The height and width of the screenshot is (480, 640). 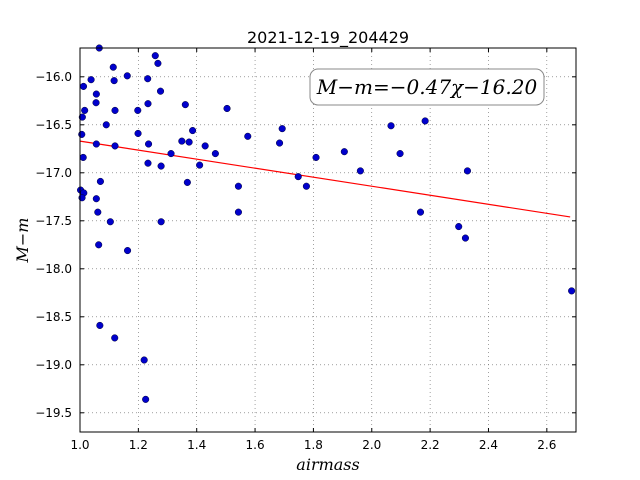 What do you see at coordinates (53, 317) in the screenshot?
I see `y-tick-label: −18.5` at bounding box center [53, 317].